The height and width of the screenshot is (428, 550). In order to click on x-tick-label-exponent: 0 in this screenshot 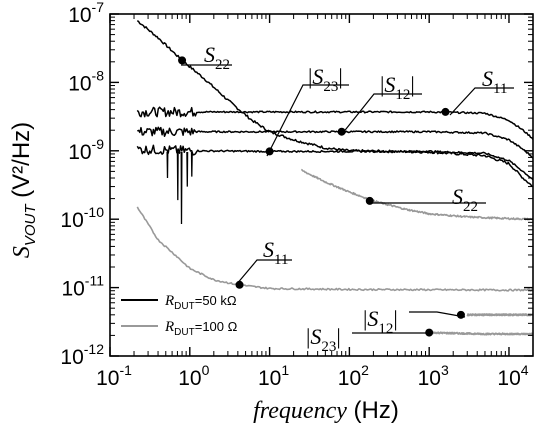, I will do `click(206, 370)`.